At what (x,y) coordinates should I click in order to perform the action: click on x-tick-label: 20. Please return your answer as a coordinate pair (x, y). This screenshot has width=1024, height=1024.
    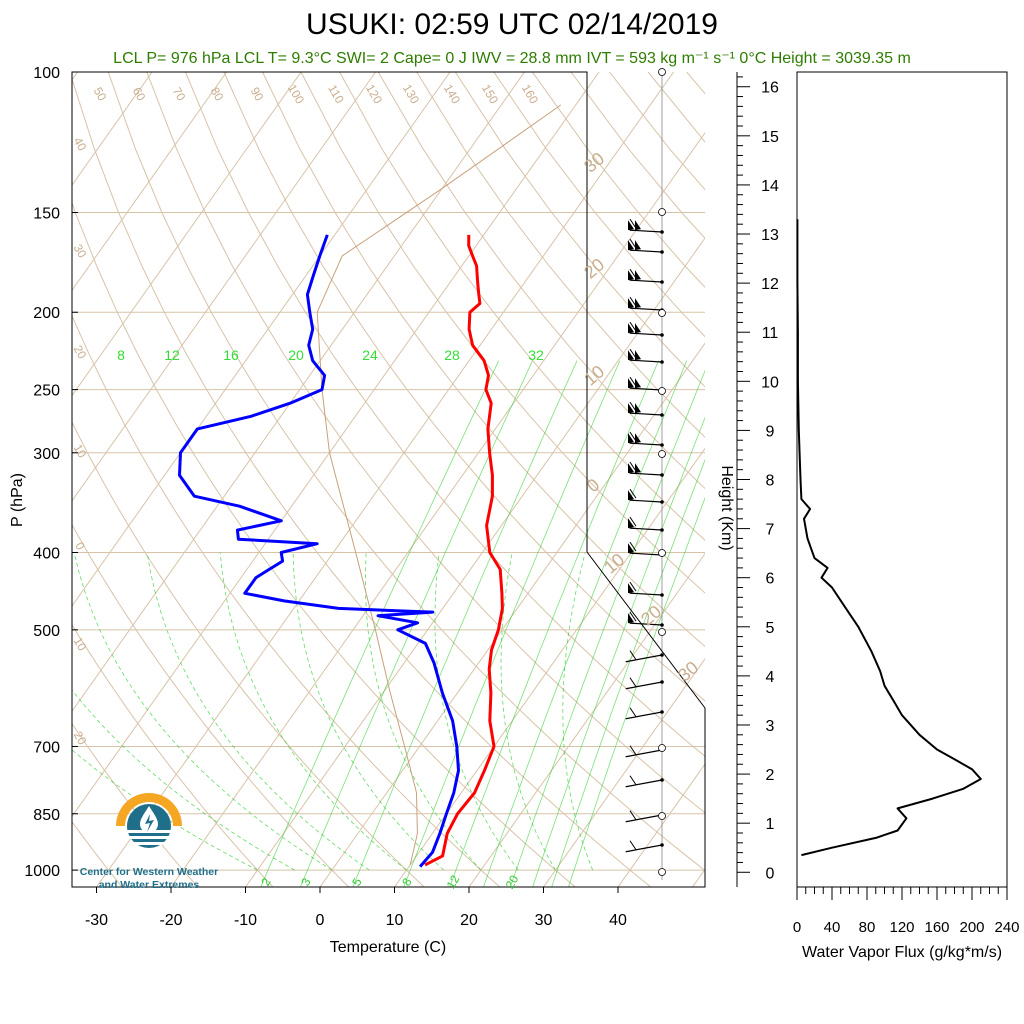
    Looking at the image, I should click on (469, 920).